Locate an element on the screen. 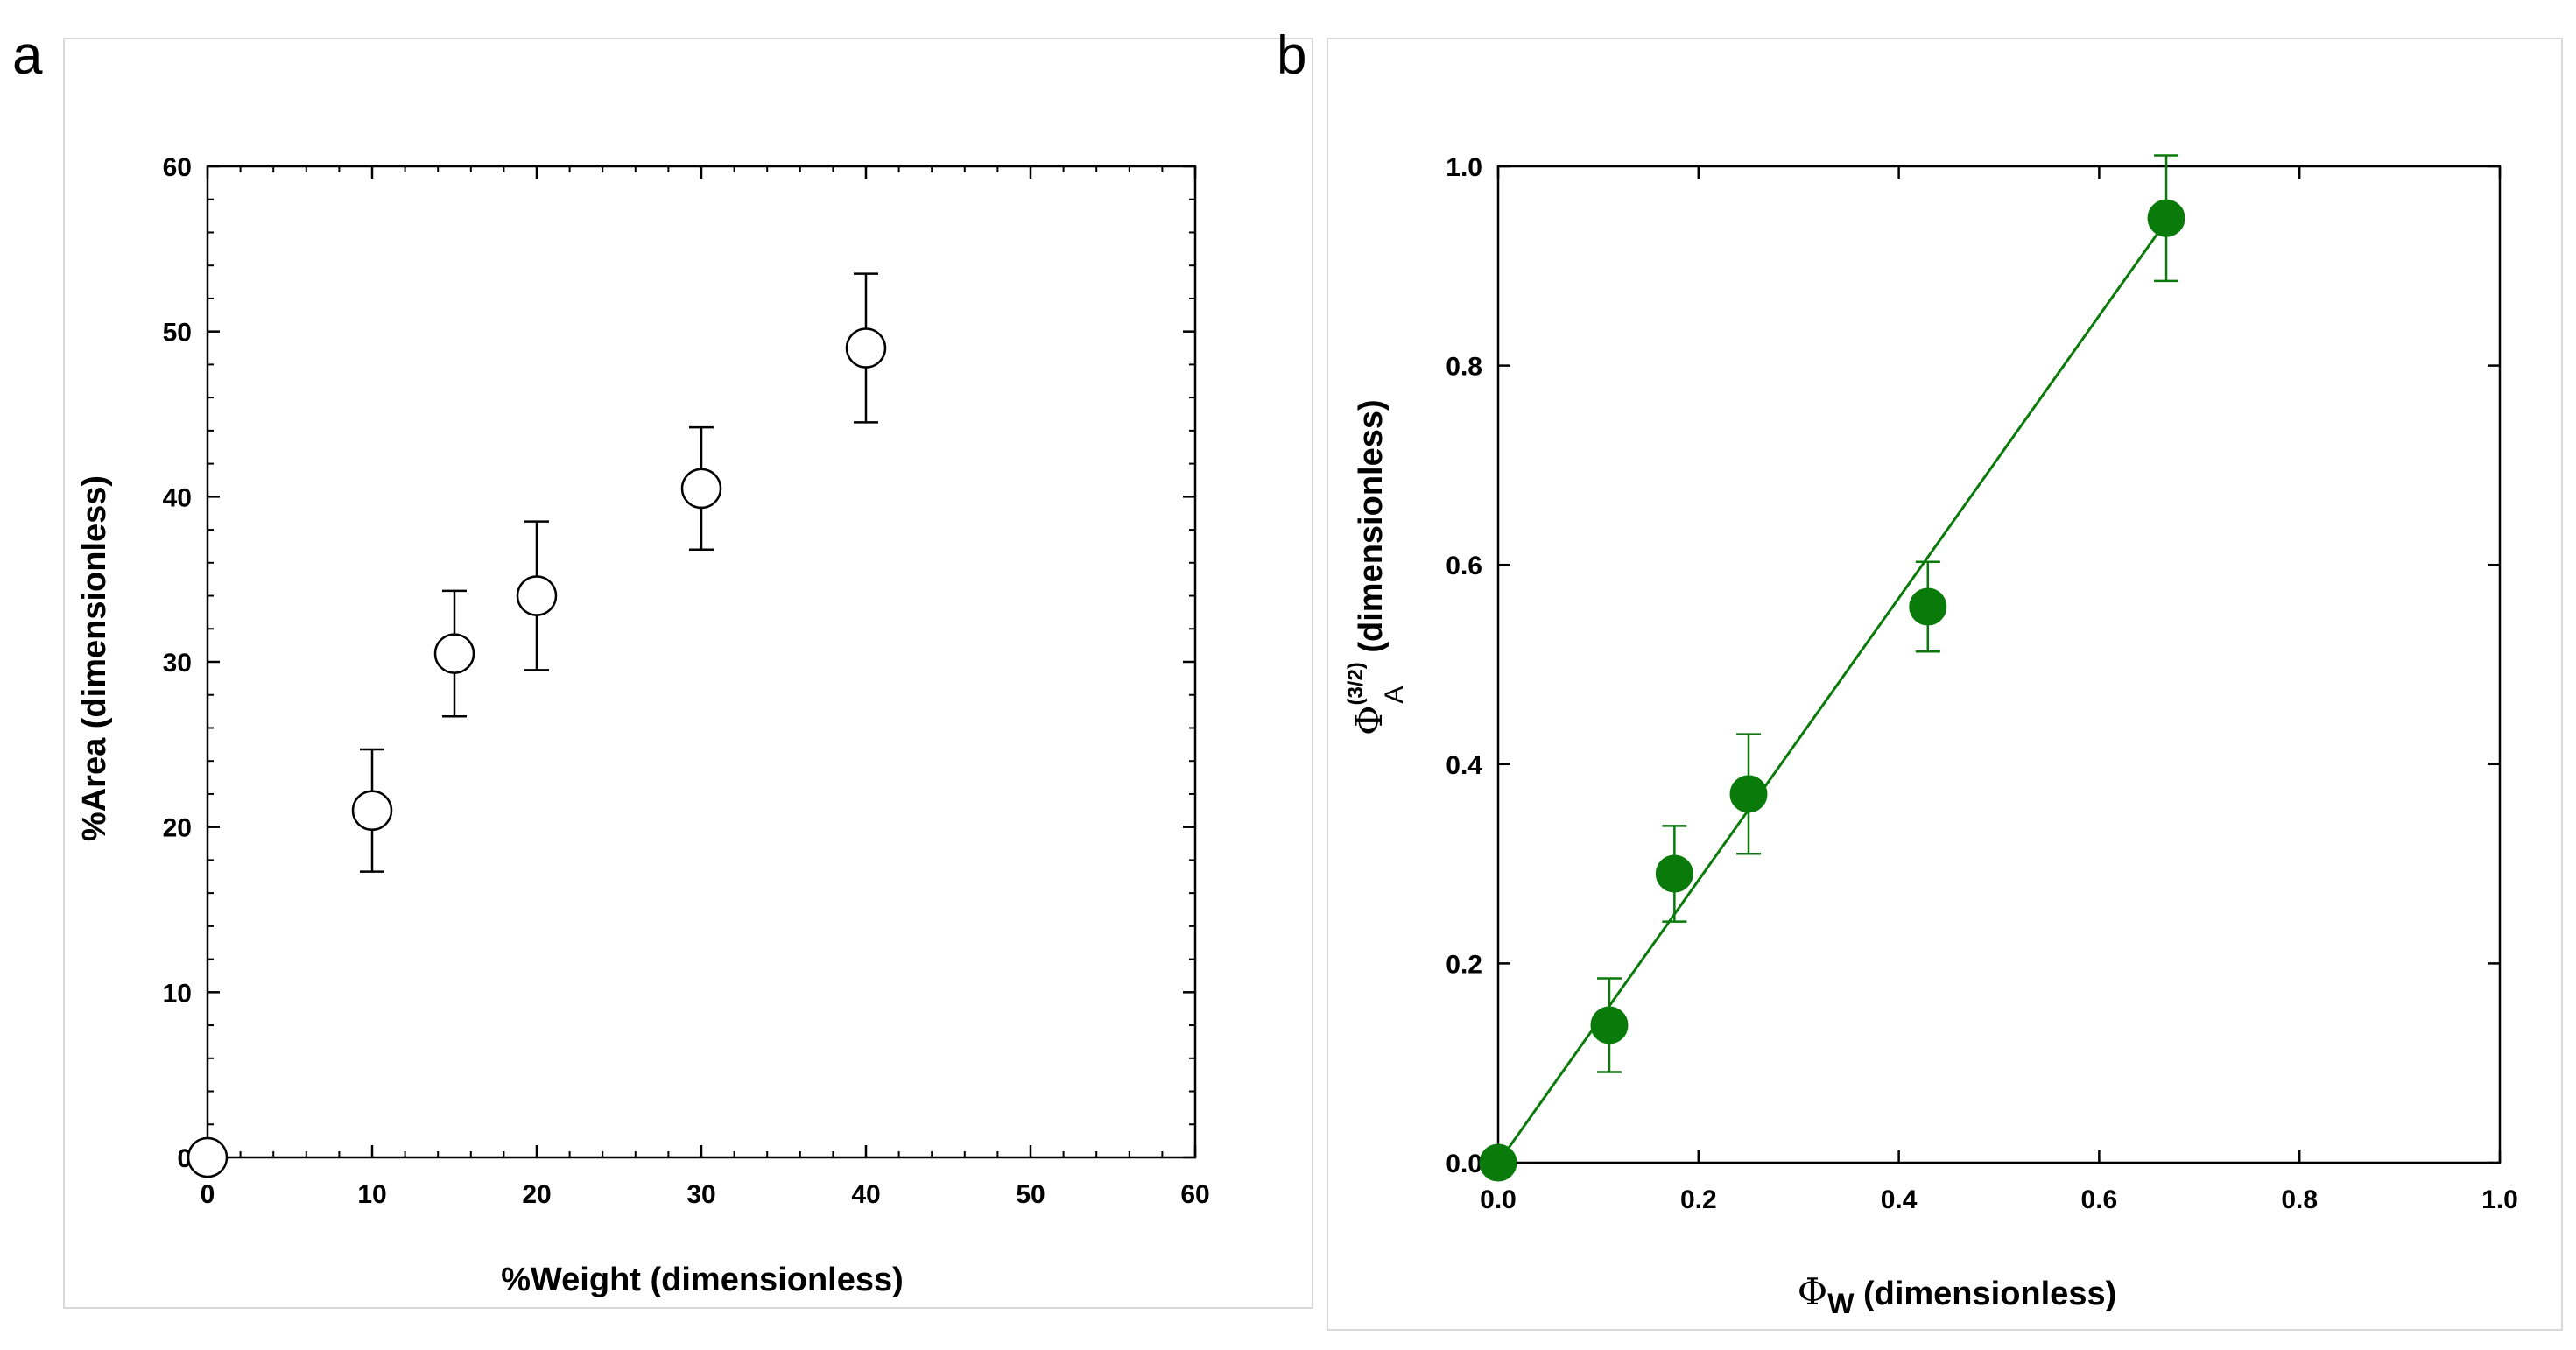  y-tick-label: 40 is located at coordinates (177, 497).